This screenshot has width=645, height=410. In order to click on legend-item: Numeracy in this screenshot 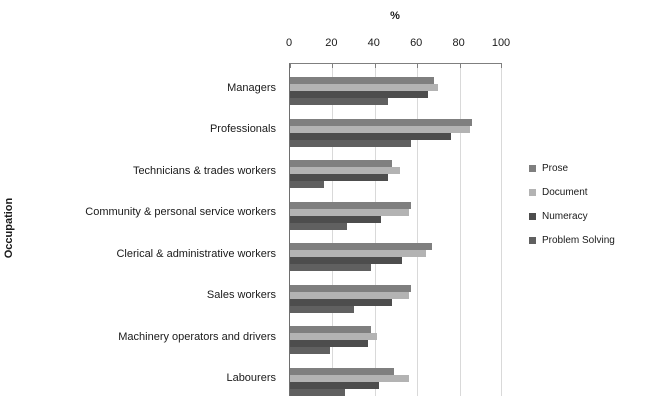, I will do `click(572, 216)`.